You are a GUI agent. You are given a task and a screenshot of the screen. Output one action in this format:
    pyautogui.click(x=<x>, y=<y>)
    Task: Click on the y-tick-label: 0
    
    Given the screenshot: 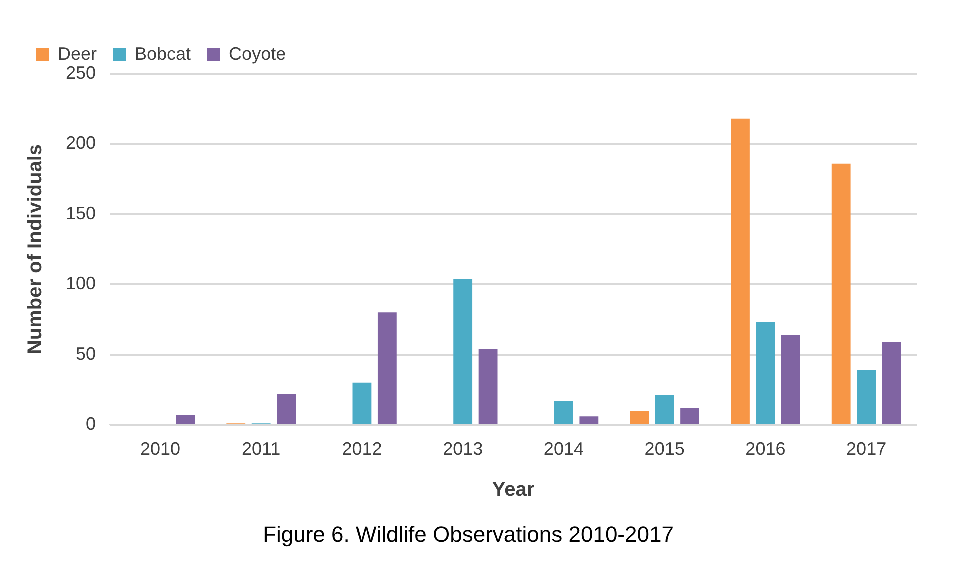 What is the action you would take?
    pyautogui.click(x=91, y=424)
    